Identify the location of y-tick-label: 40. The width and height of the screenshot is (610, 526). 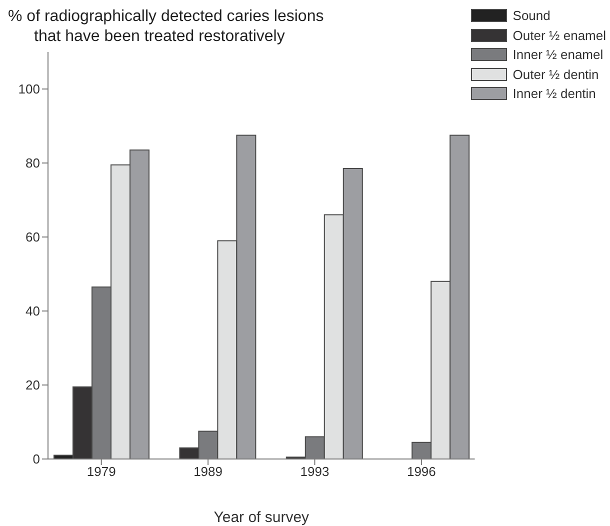
(33, 311).